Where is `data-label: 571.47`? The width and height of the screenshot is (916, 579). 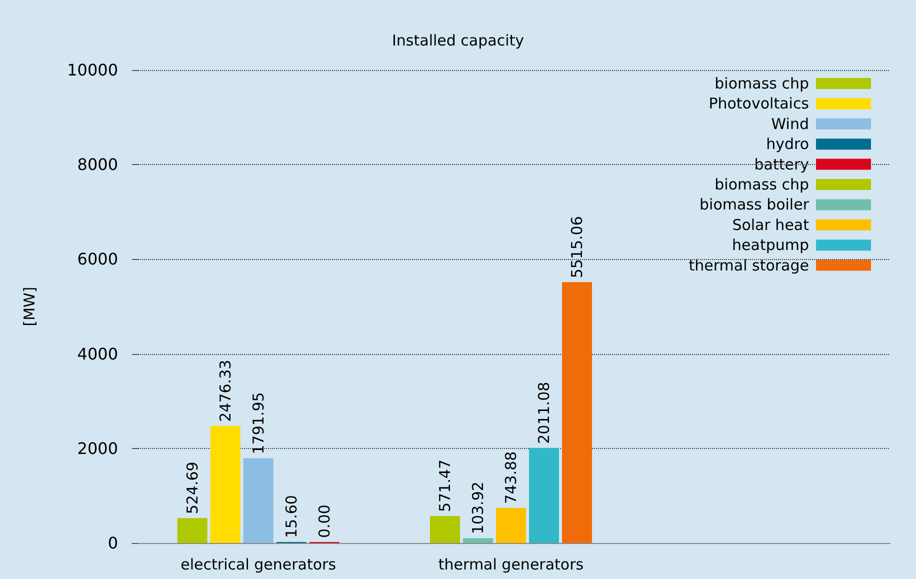
data-label: 571.47 is located at coordinates (445, 485).